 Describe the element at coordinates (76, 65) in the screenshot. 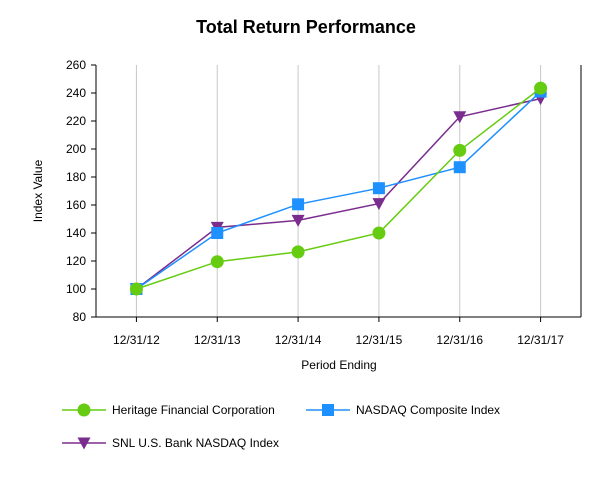

I see `y-tick-label: 260` at that location.